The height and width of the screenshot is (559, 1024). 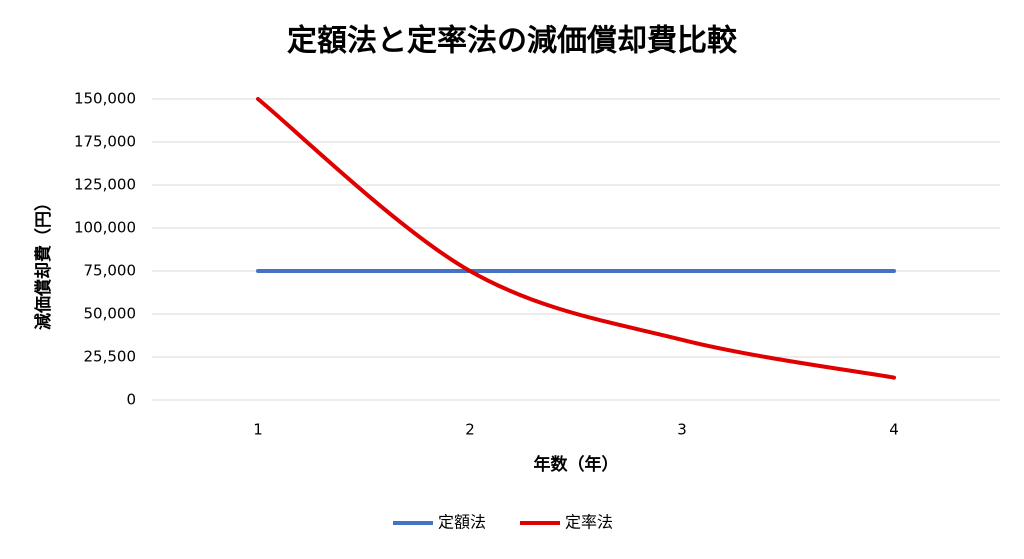 I want to click on x-tick-label: 3, so click(x=682, y=430).